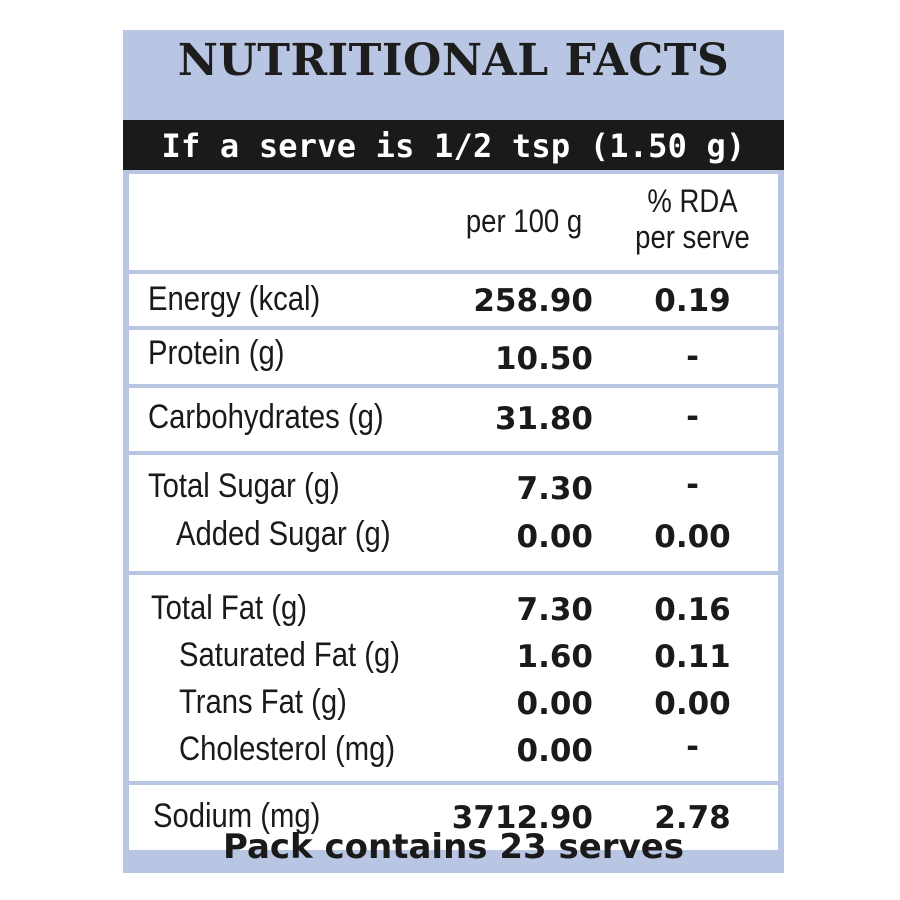 This screenshot has height=900, width=900. I want to click on row-rda-total-fat: 0.16, so click(692, 610).